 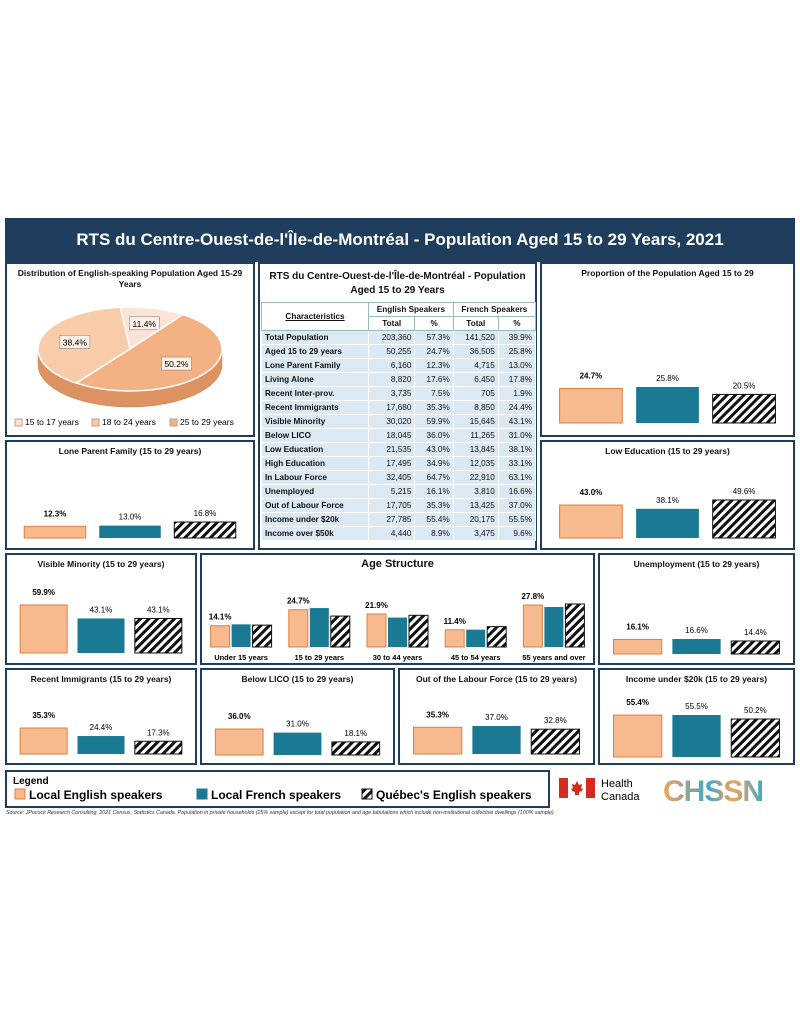 I want to click on table-row: Unemployed 5,215 16.1% 3,810 16.6%, so click(x=399, y=491).